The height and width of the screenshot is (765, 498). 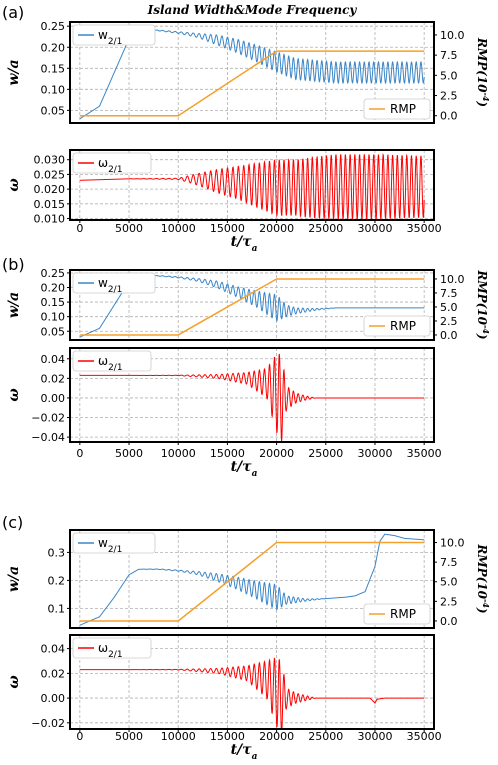 I want to click on y-tick-label: 0.04, so click(x=53, y=359).